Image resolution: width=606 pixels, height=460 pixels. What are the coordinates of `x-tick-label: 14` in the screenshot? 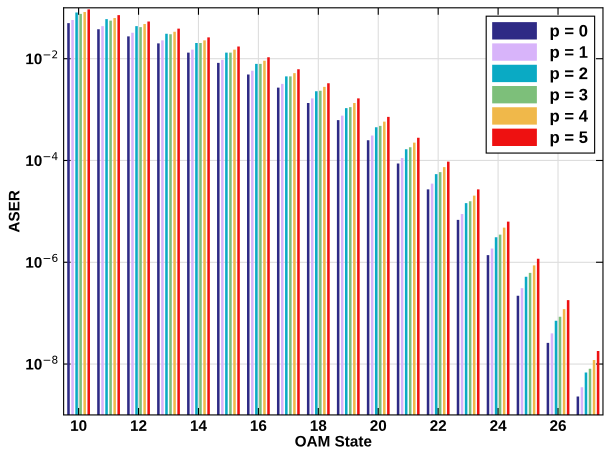 It's located at (198, 425).